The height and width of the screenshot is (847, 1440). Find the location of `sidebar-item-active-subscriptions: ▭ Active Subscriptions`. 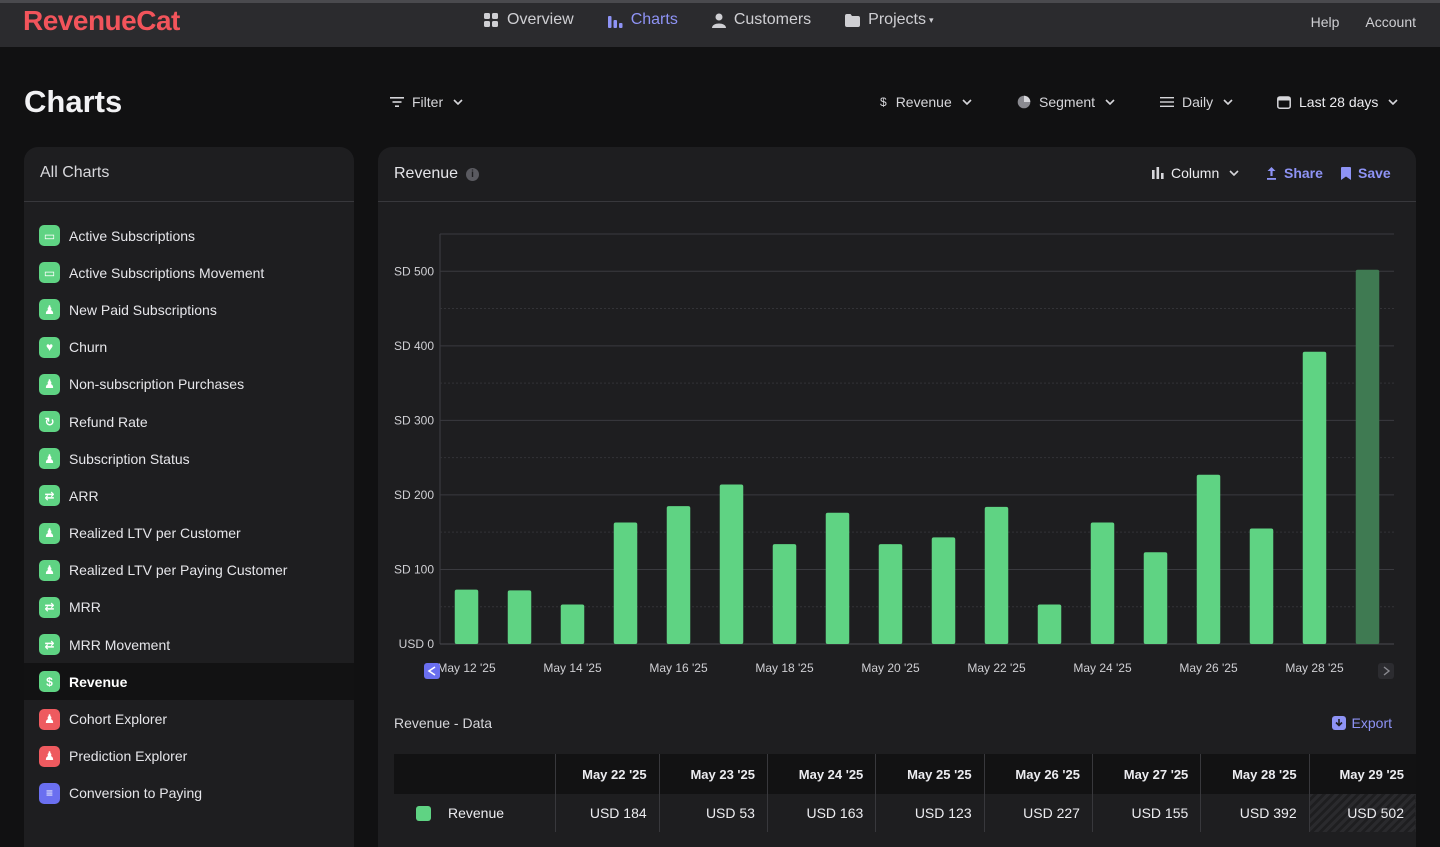

sidebar-item-active-subscriptions: ▭ Active Subscriptions is located at coordinates (189, 235).